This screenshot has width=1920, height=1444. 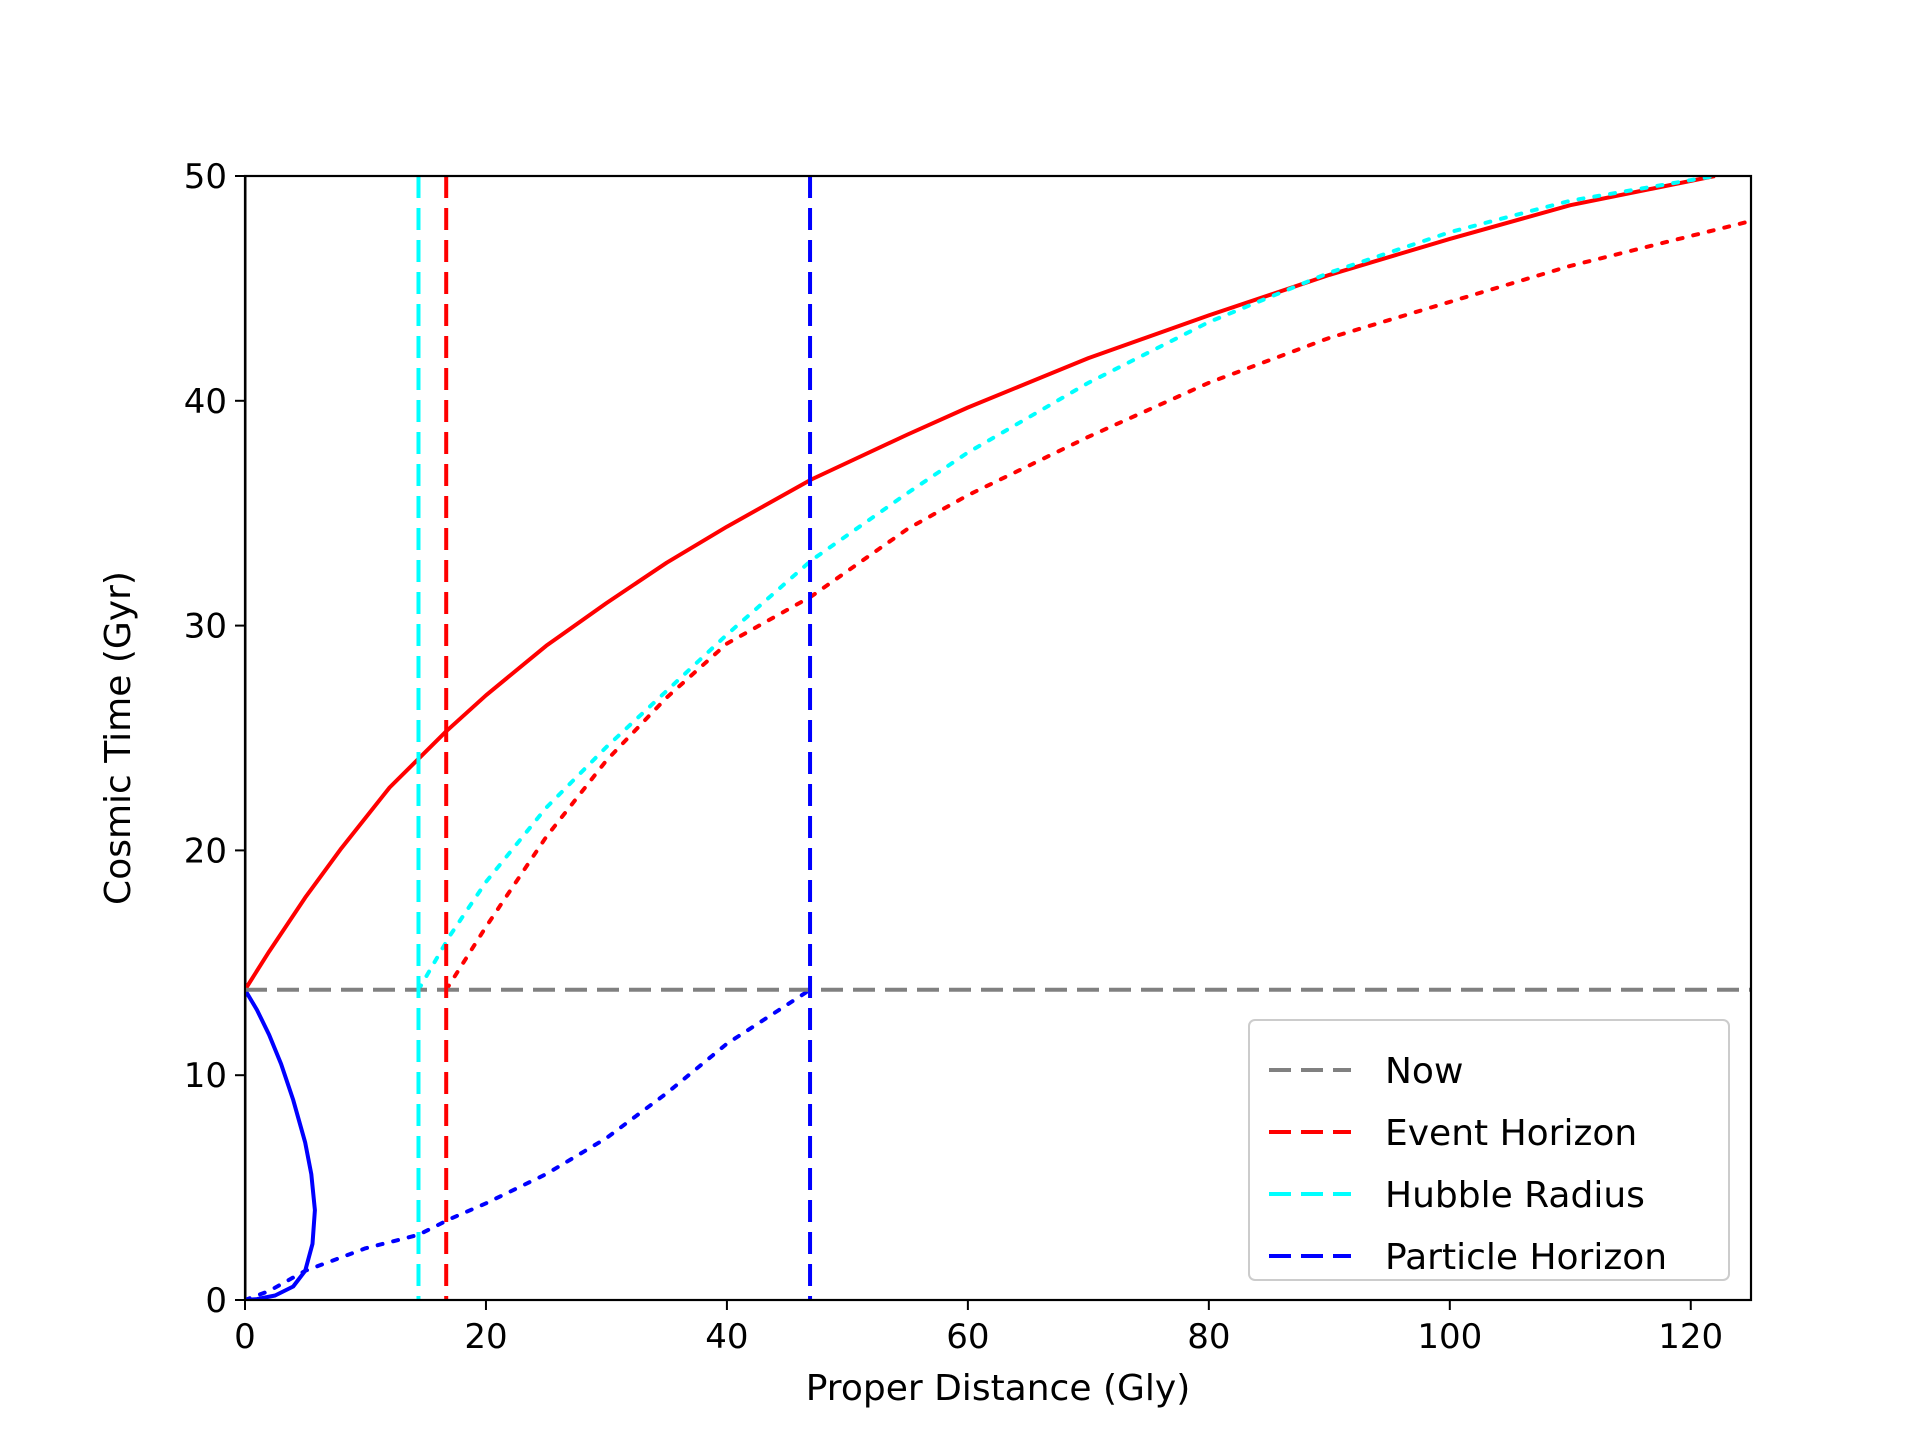 What do you see at coordinates (118, 738) in the screenshot?
I see `y-axis-label: Cosmic Time (Gyr)` at bounding box center [118, 738].